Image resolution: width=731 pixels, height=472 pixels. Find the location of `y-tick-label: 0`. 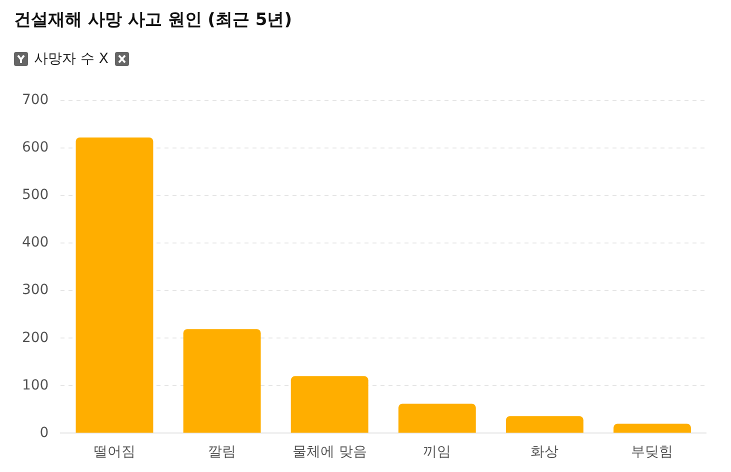

y-tick-label: 0 is located at coordinates (44, 432).